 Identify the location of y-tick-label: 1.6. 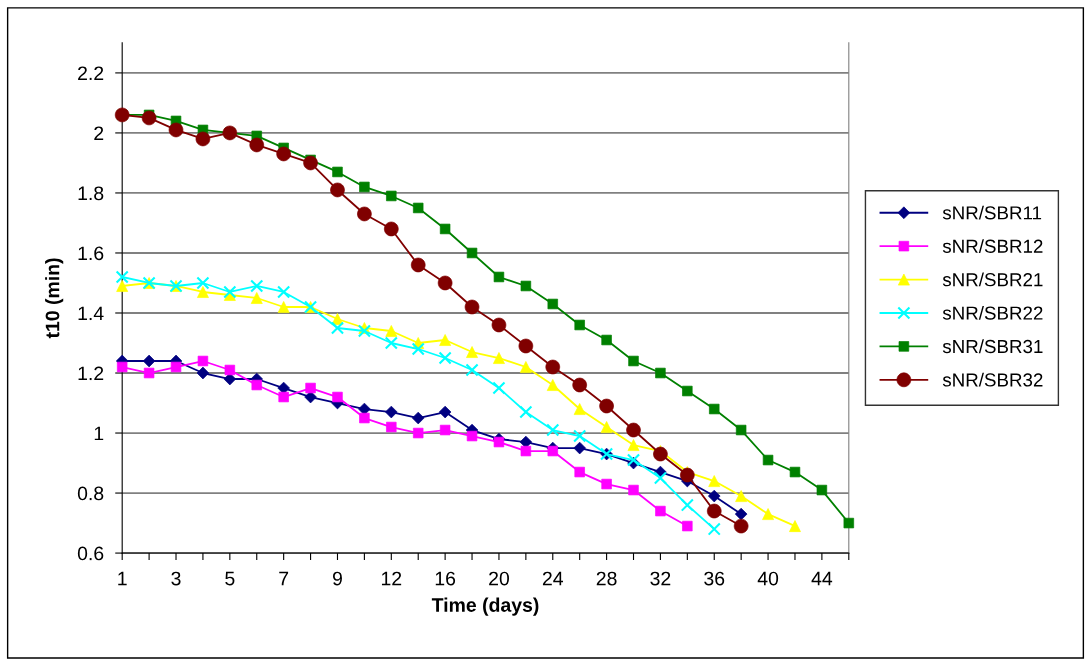
(91, 253).